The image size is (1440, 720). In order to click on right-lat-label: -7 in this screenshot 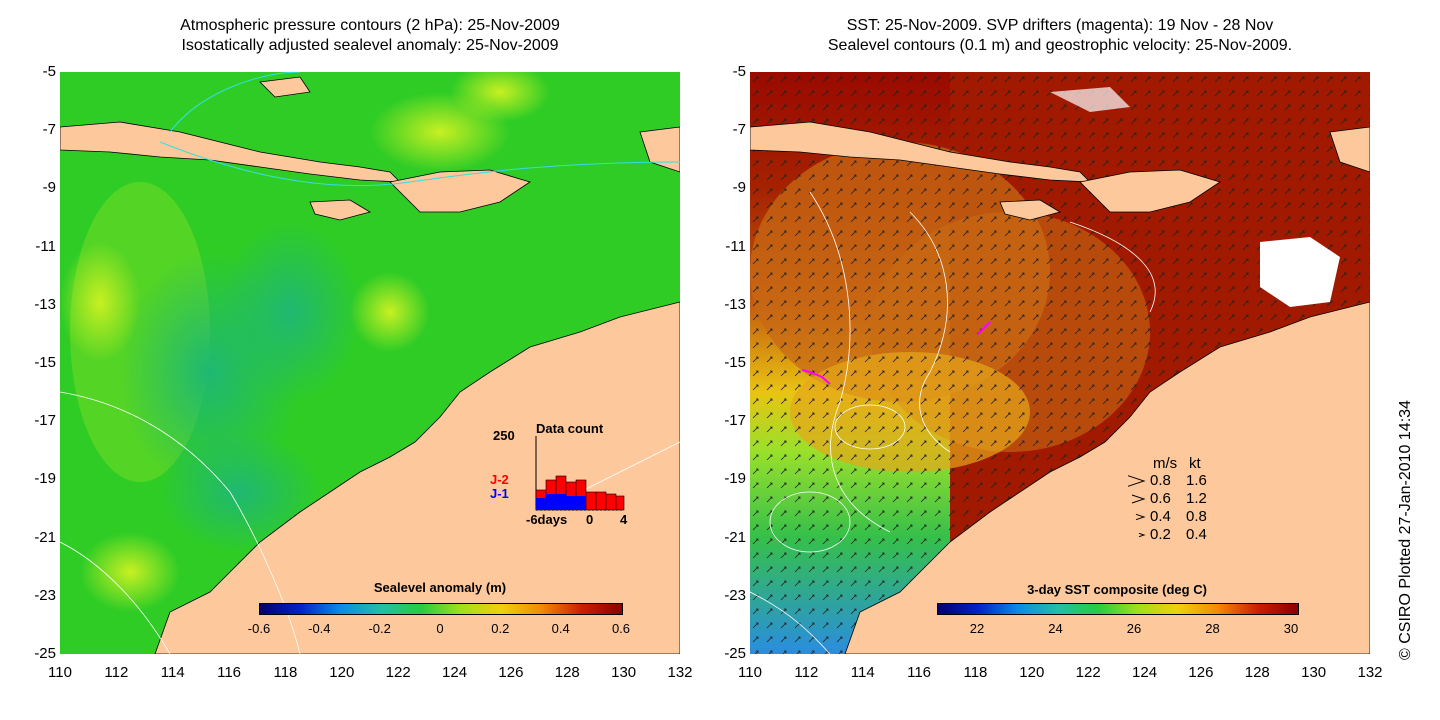, I will do `click(739, 130)`.